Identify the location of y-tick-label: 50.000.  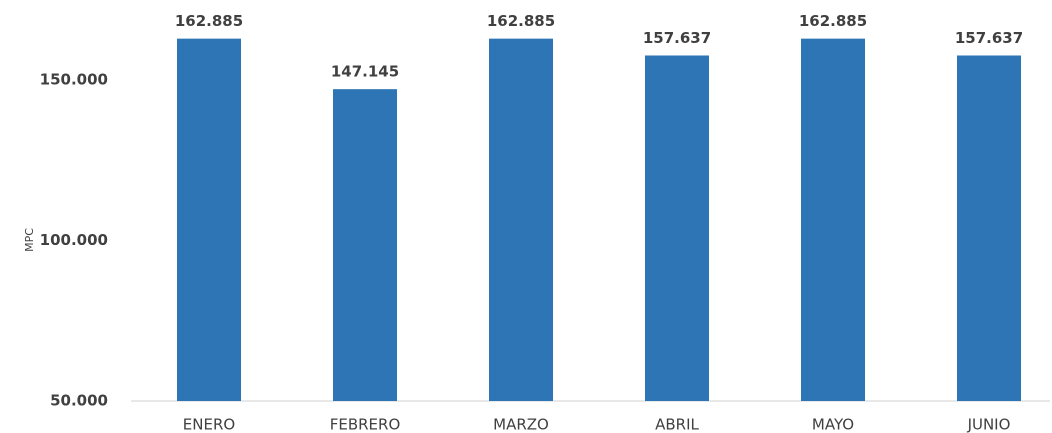
(79, 401).